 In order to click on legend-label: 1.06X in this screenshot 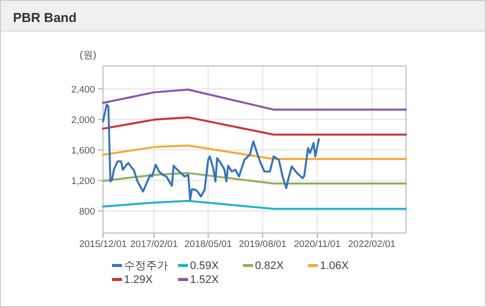, I will do `click(335, 266)`.